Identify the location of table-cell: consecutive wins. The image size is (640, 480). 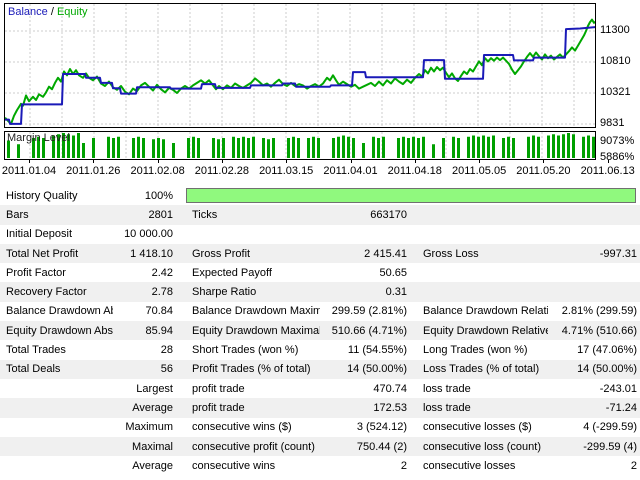
(234, 465).